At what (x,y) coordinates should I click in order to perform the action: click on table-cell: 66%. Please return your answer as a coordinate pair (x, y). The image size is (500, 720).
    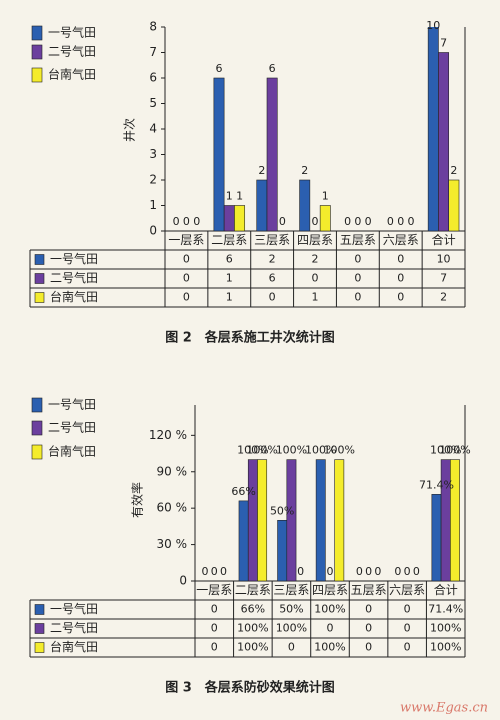
    Looking at the image, I should click on (253, 609).